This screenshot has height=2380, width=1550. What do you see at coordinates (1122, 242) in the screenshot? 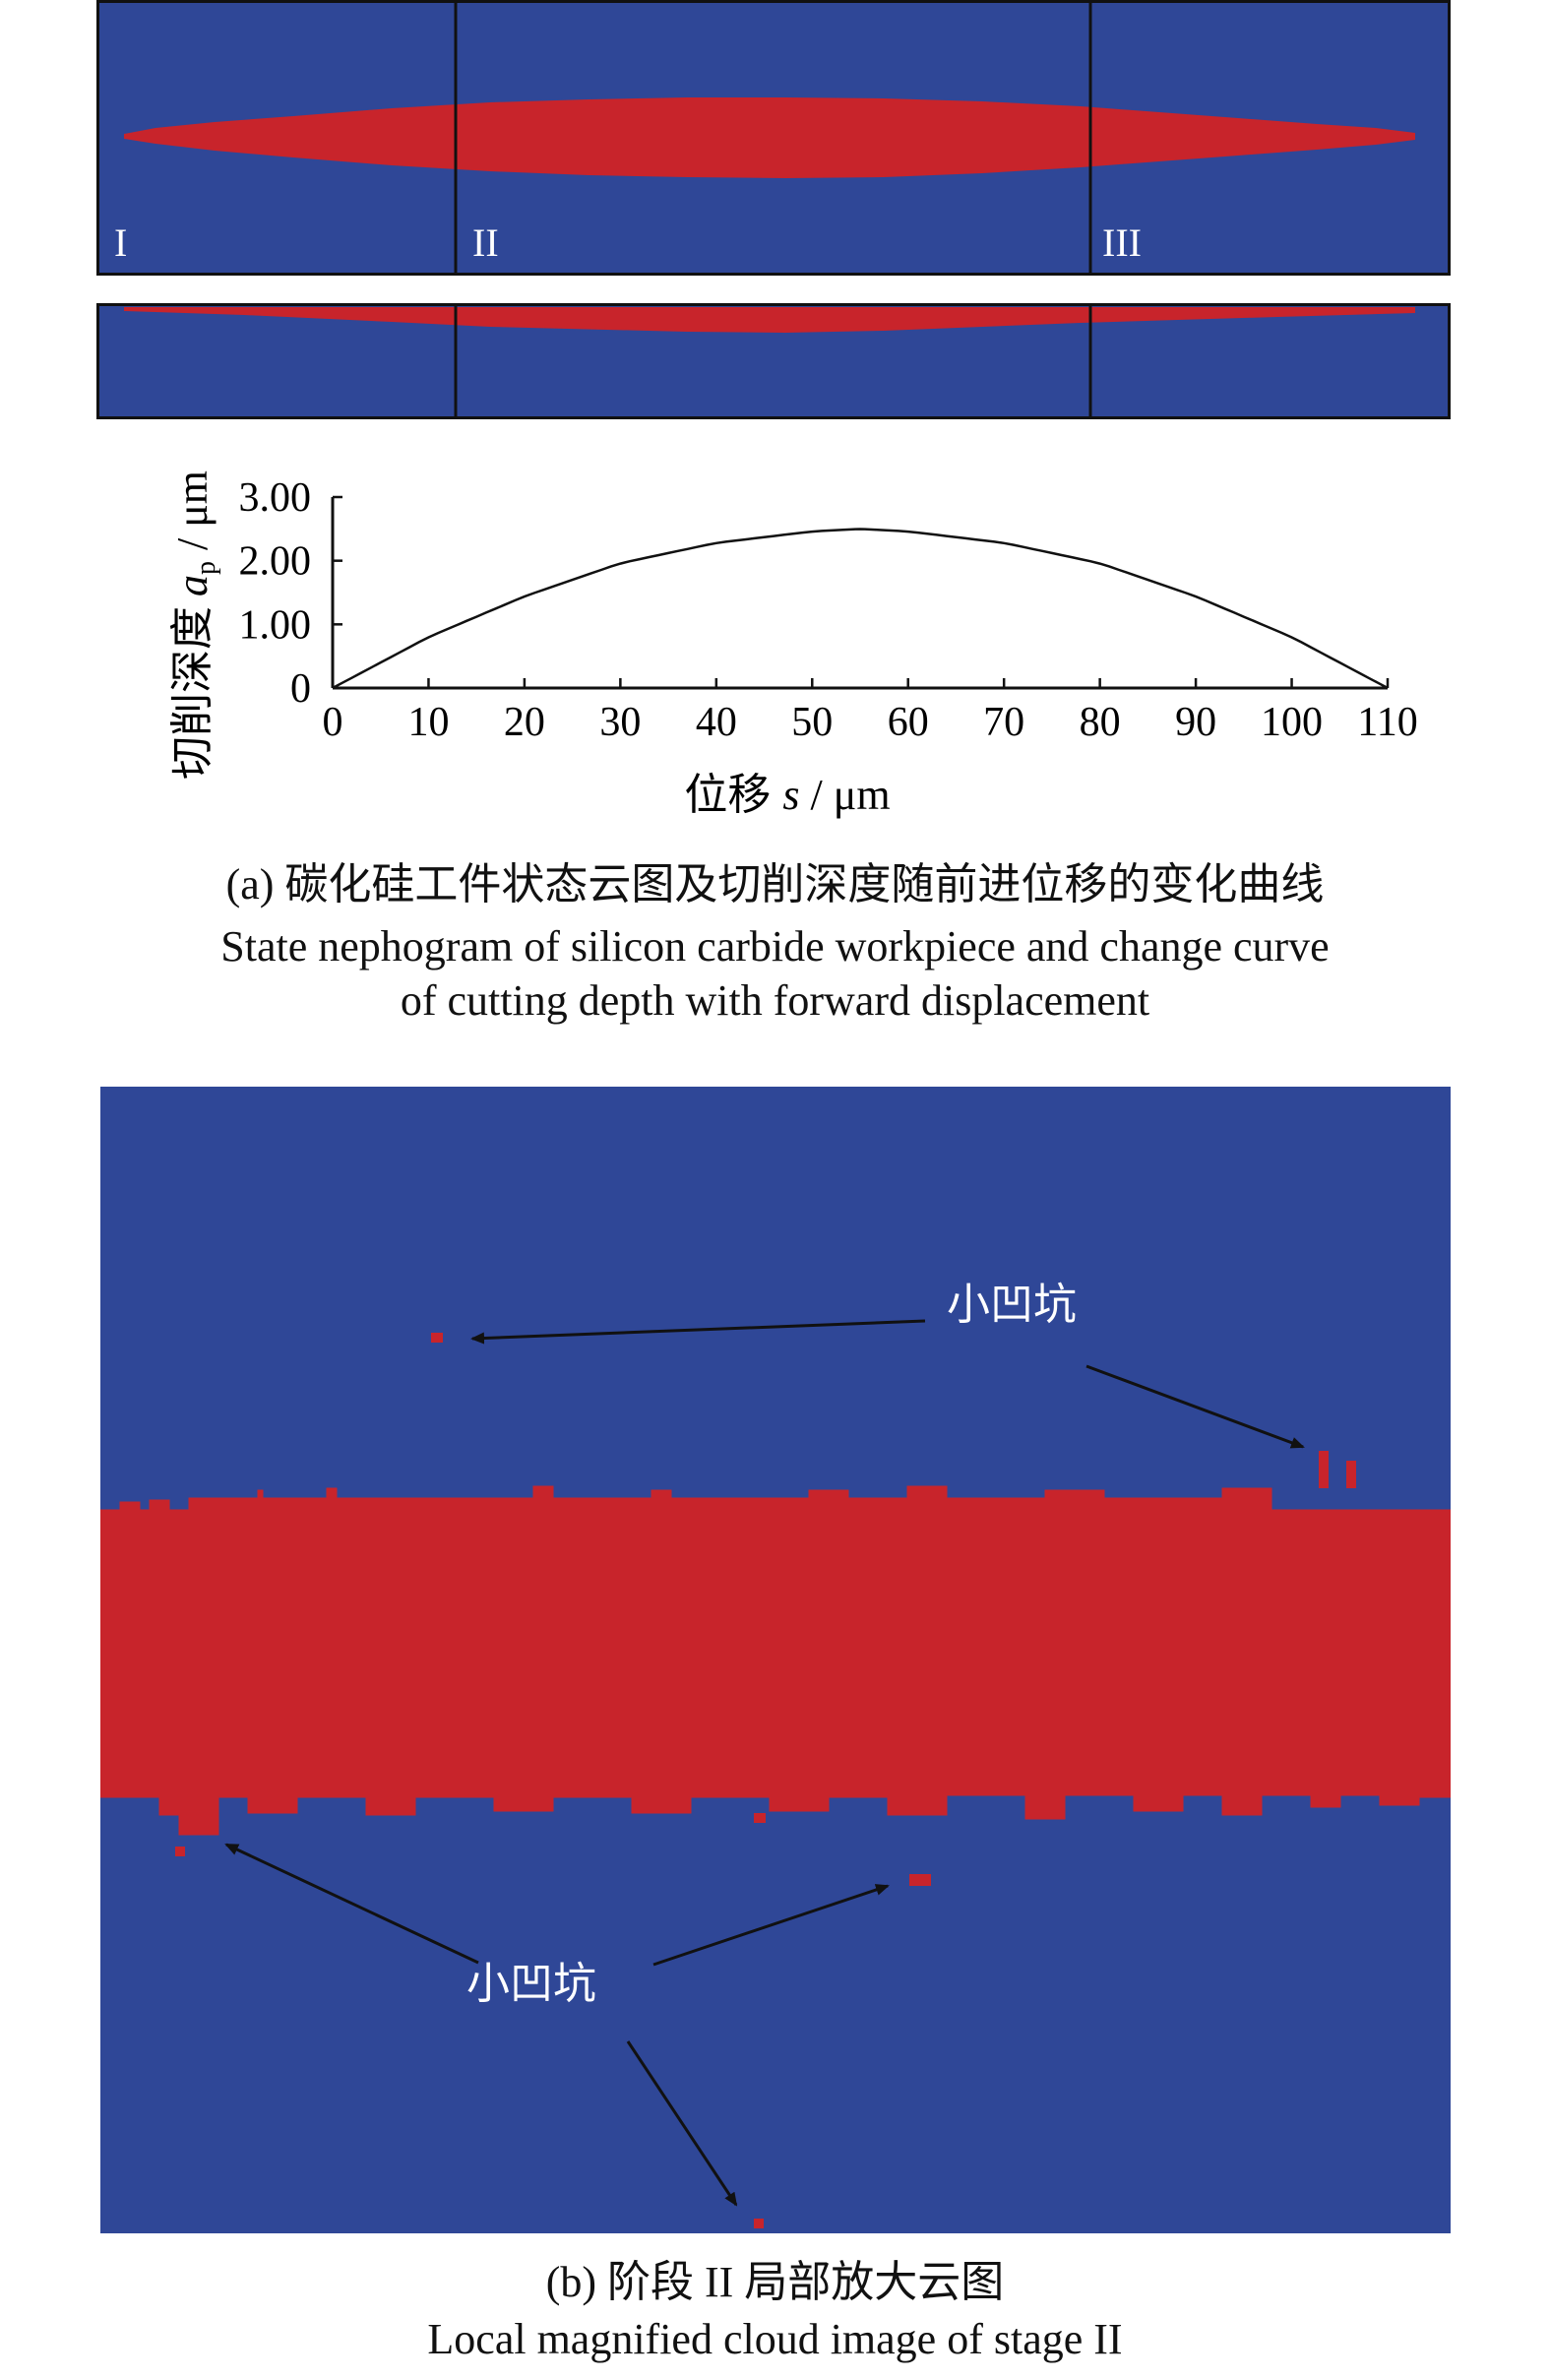
I see `stage-label-3: III` at bounding box center [1122, 242].